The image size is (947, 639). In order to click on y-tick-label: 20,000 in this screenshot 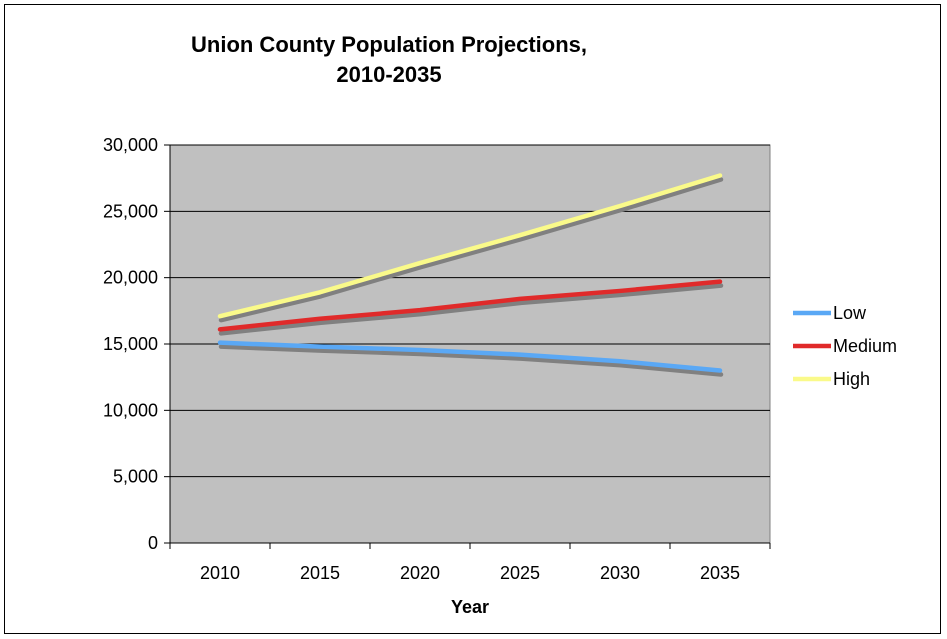, I will do `click(130, 278)`.